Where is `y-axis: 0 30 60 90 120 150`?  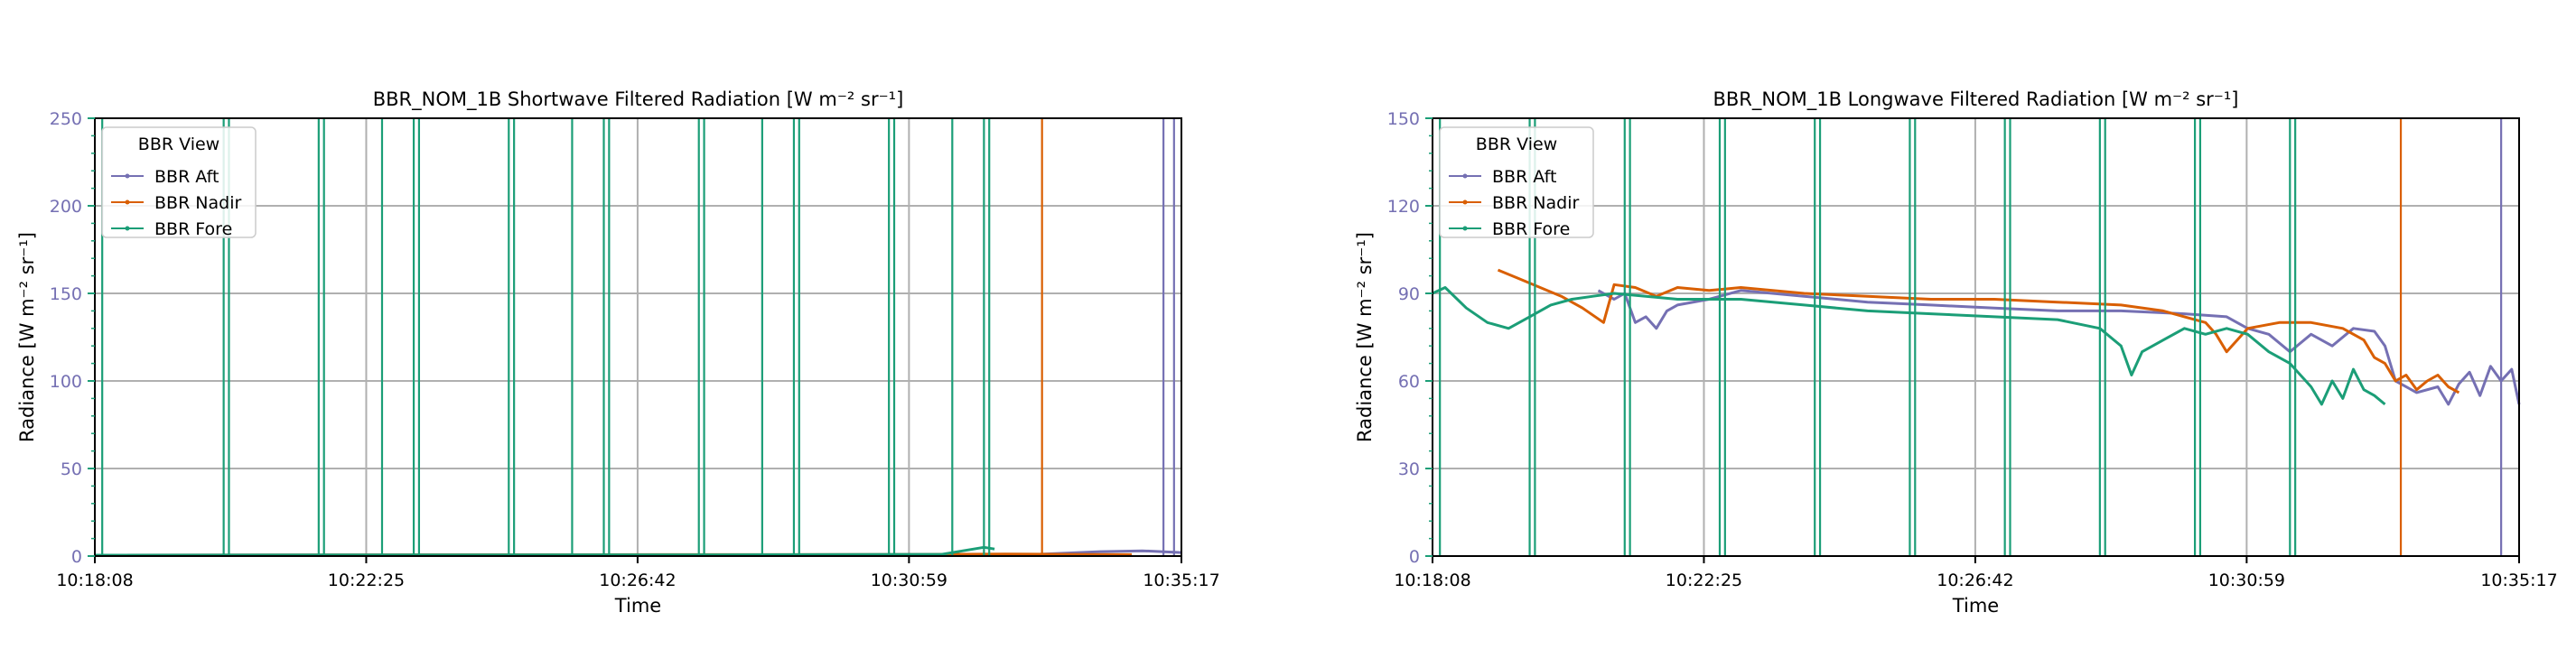
y-axis: 0 30 60 90 120 150 is located at coordinates (1410, 338).